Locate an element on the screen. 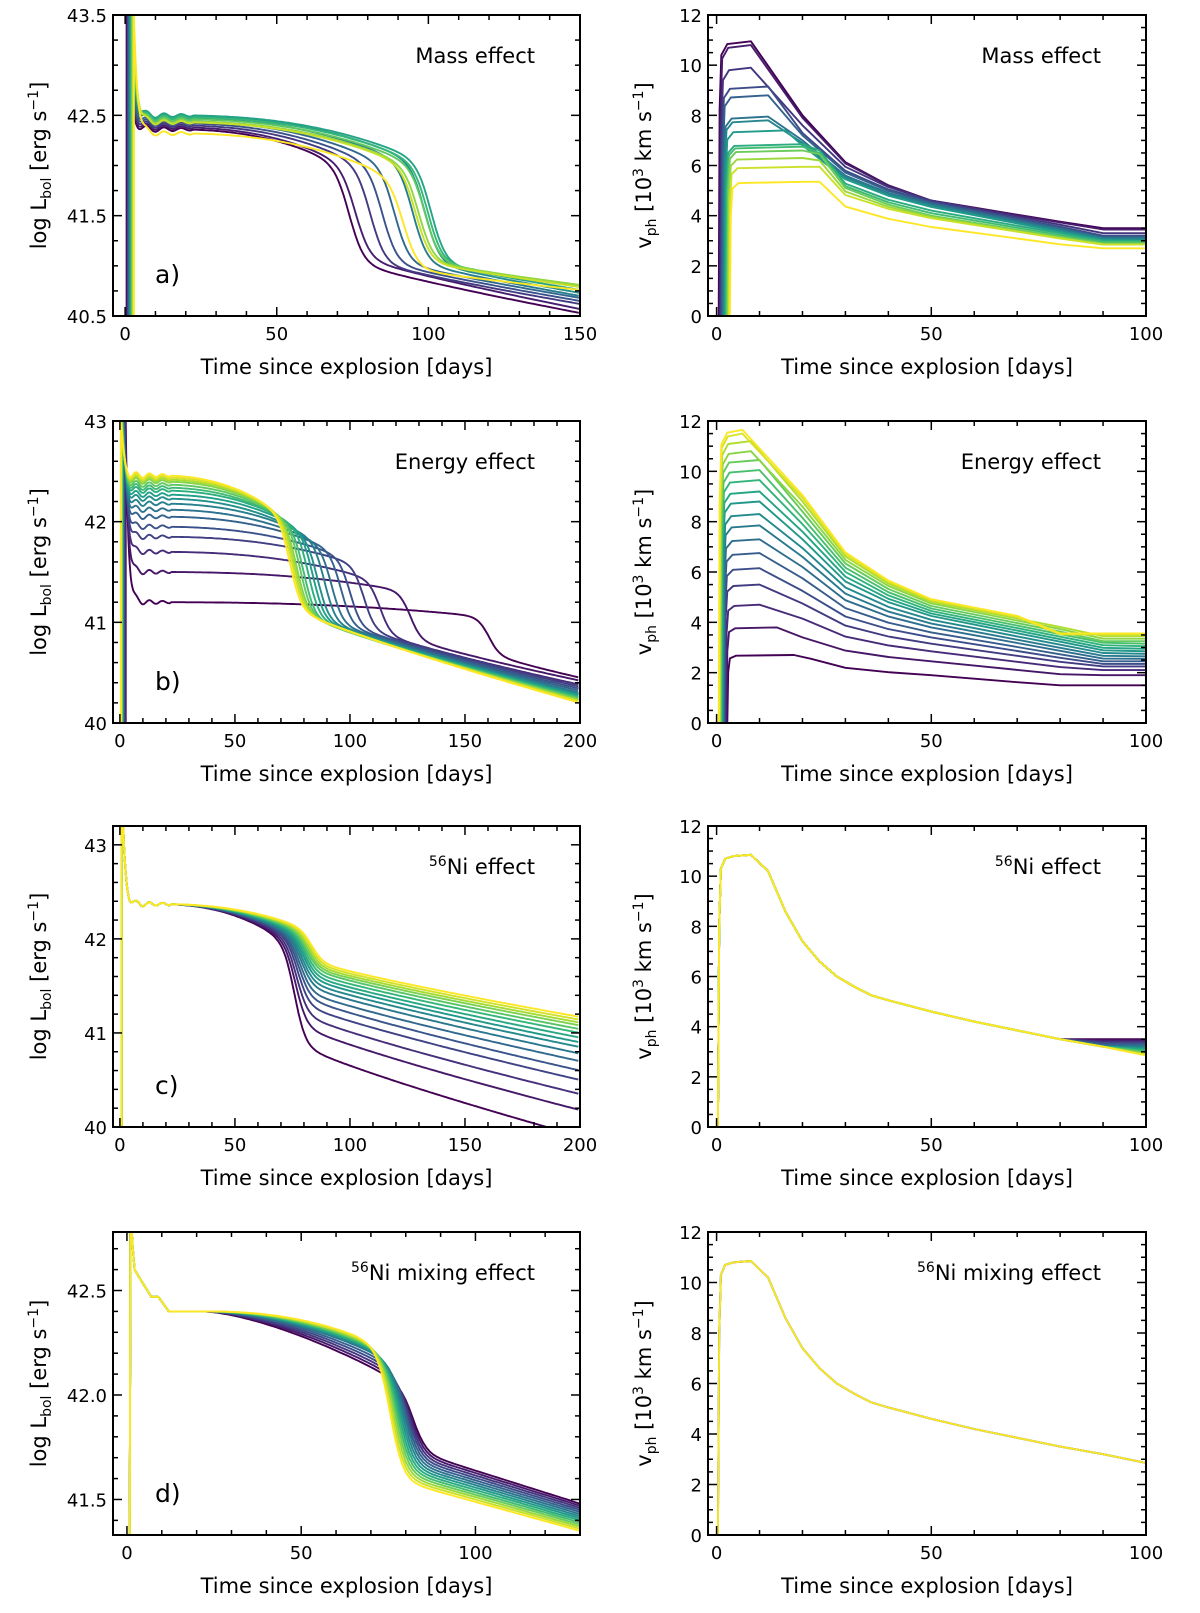  annotation-superscript: 56 is located at coordinates (360, 1268).